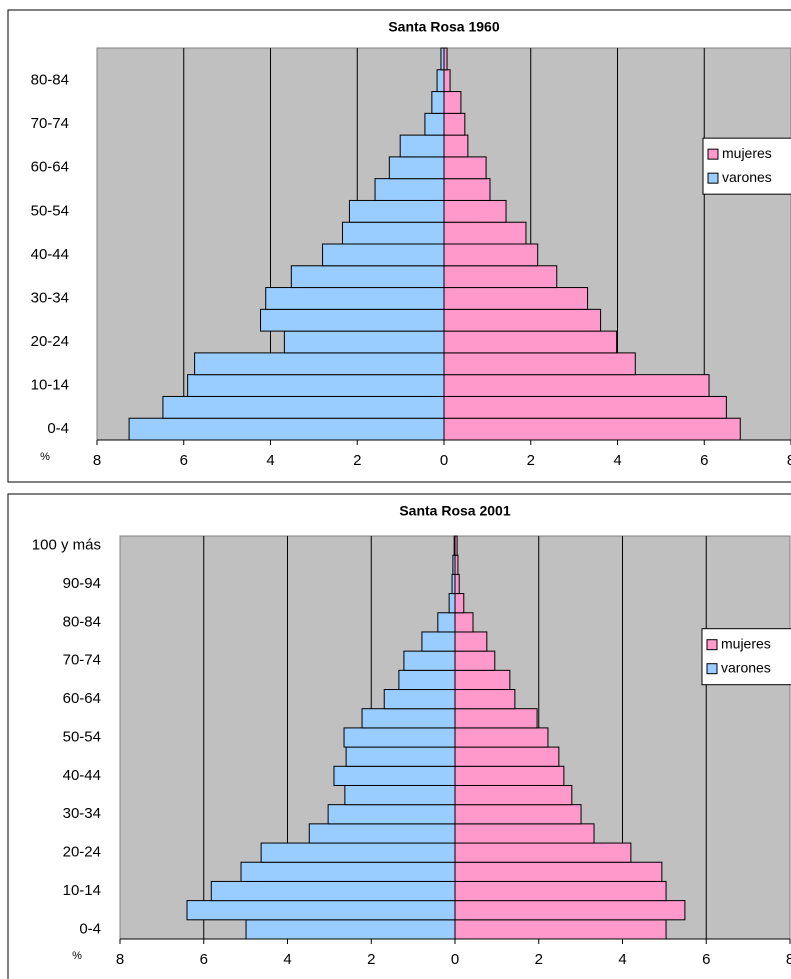 The image size is (791, 979). I want to click on y-tick-label: 90-94, so click(82, 583).